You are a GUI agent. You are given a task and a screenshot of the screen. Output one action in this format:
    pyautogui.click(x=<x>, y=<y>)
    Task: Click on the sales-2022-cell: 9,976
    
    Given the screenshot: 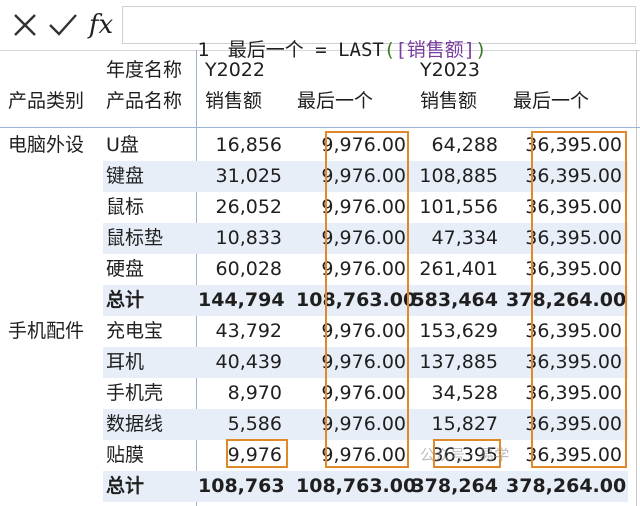 What is the action you would take?
    pyautogui.click(x=254, y=455)
    